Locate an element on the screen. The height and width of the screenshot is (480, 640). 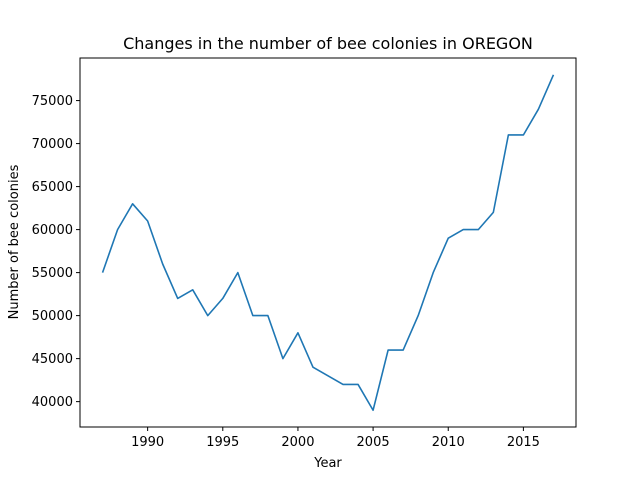
y-tick-label: 50000 is located at coordinates (52, 316).